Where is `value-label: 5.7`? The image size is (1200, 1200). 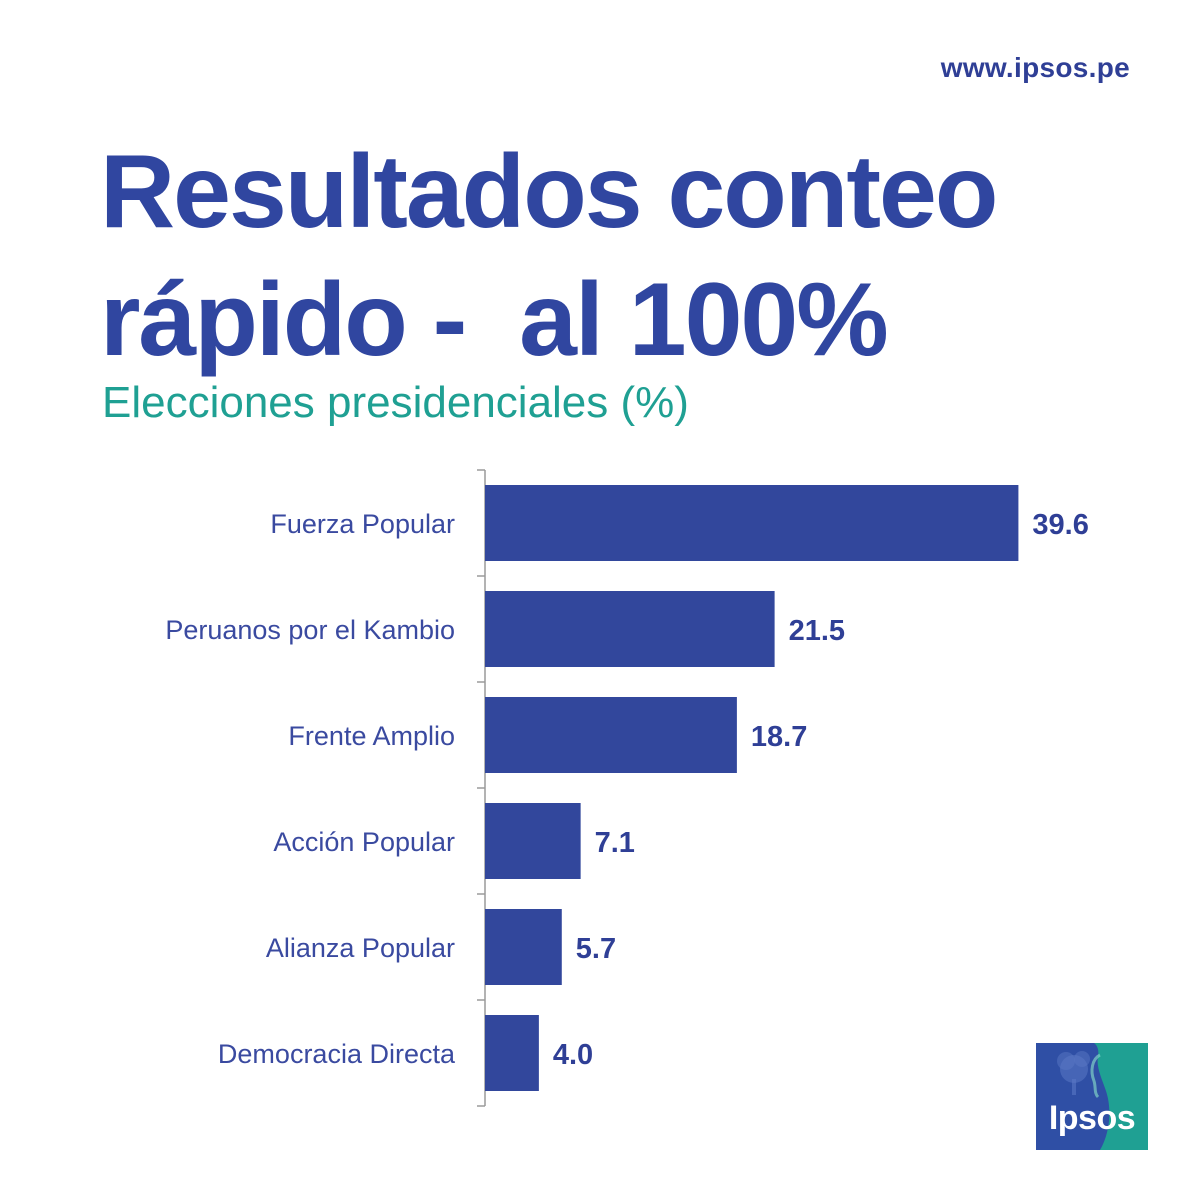
value-label: 5.7 is located at coordinates (596, 949).